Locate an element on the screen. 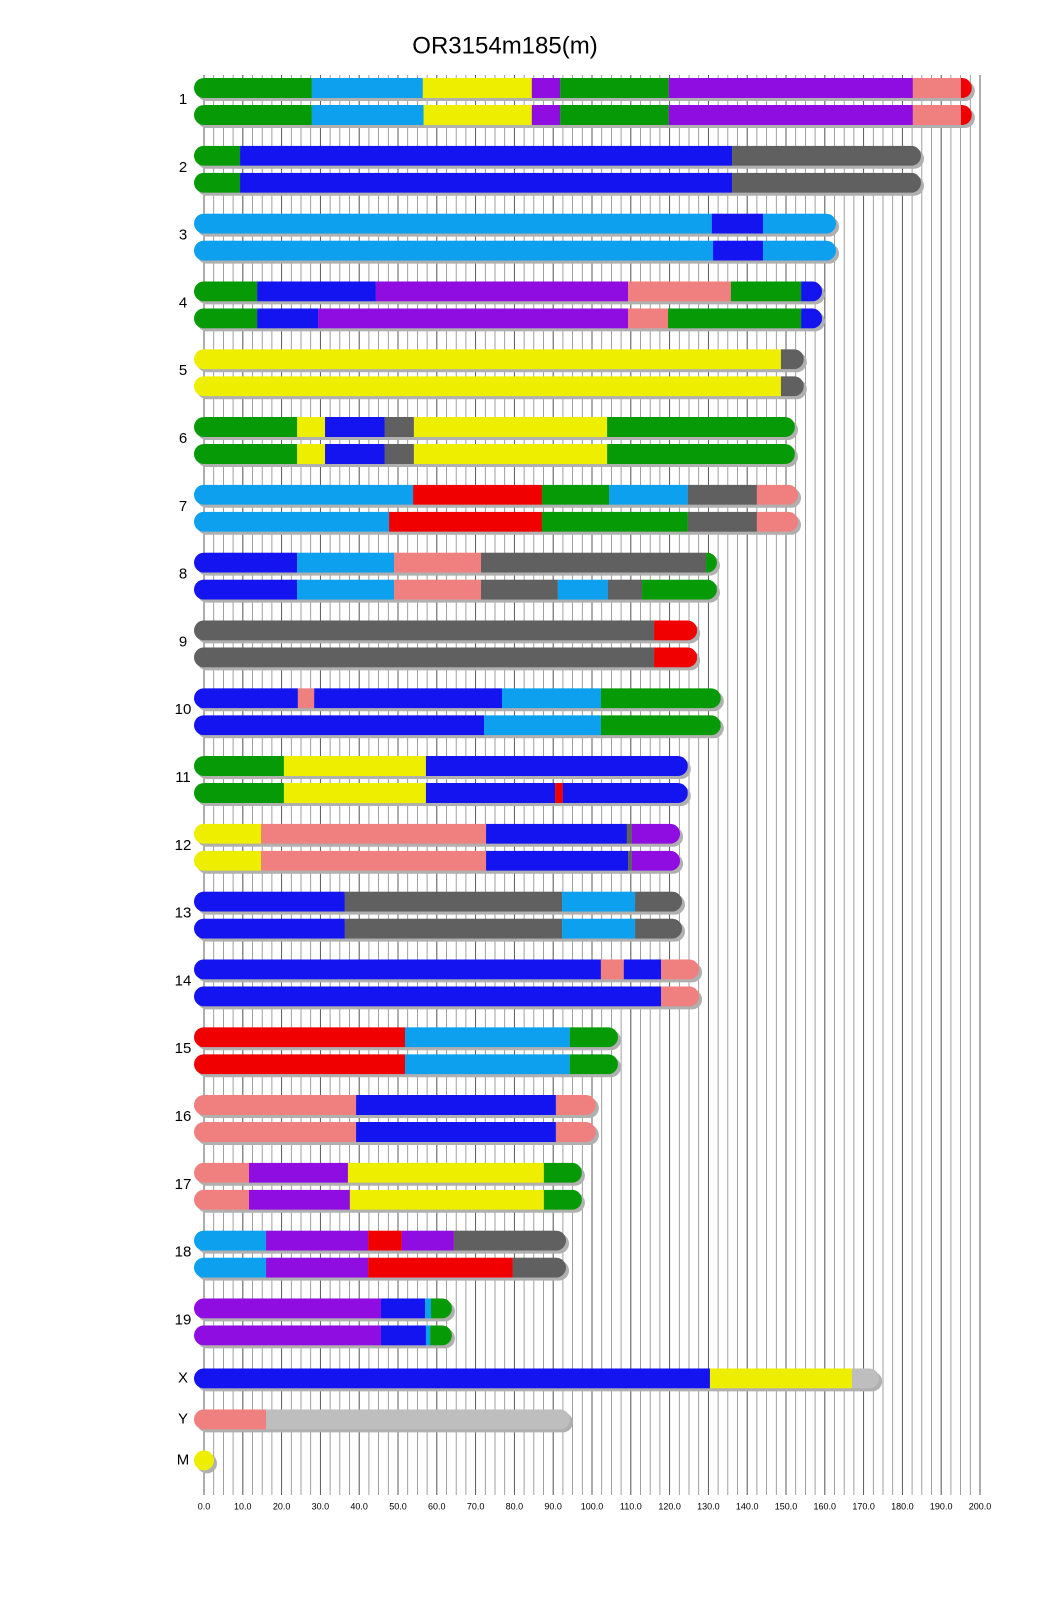 The width and height of the screenshot is (1040, 1621). chromosome-label: X is located at coordinates (183, 1377).